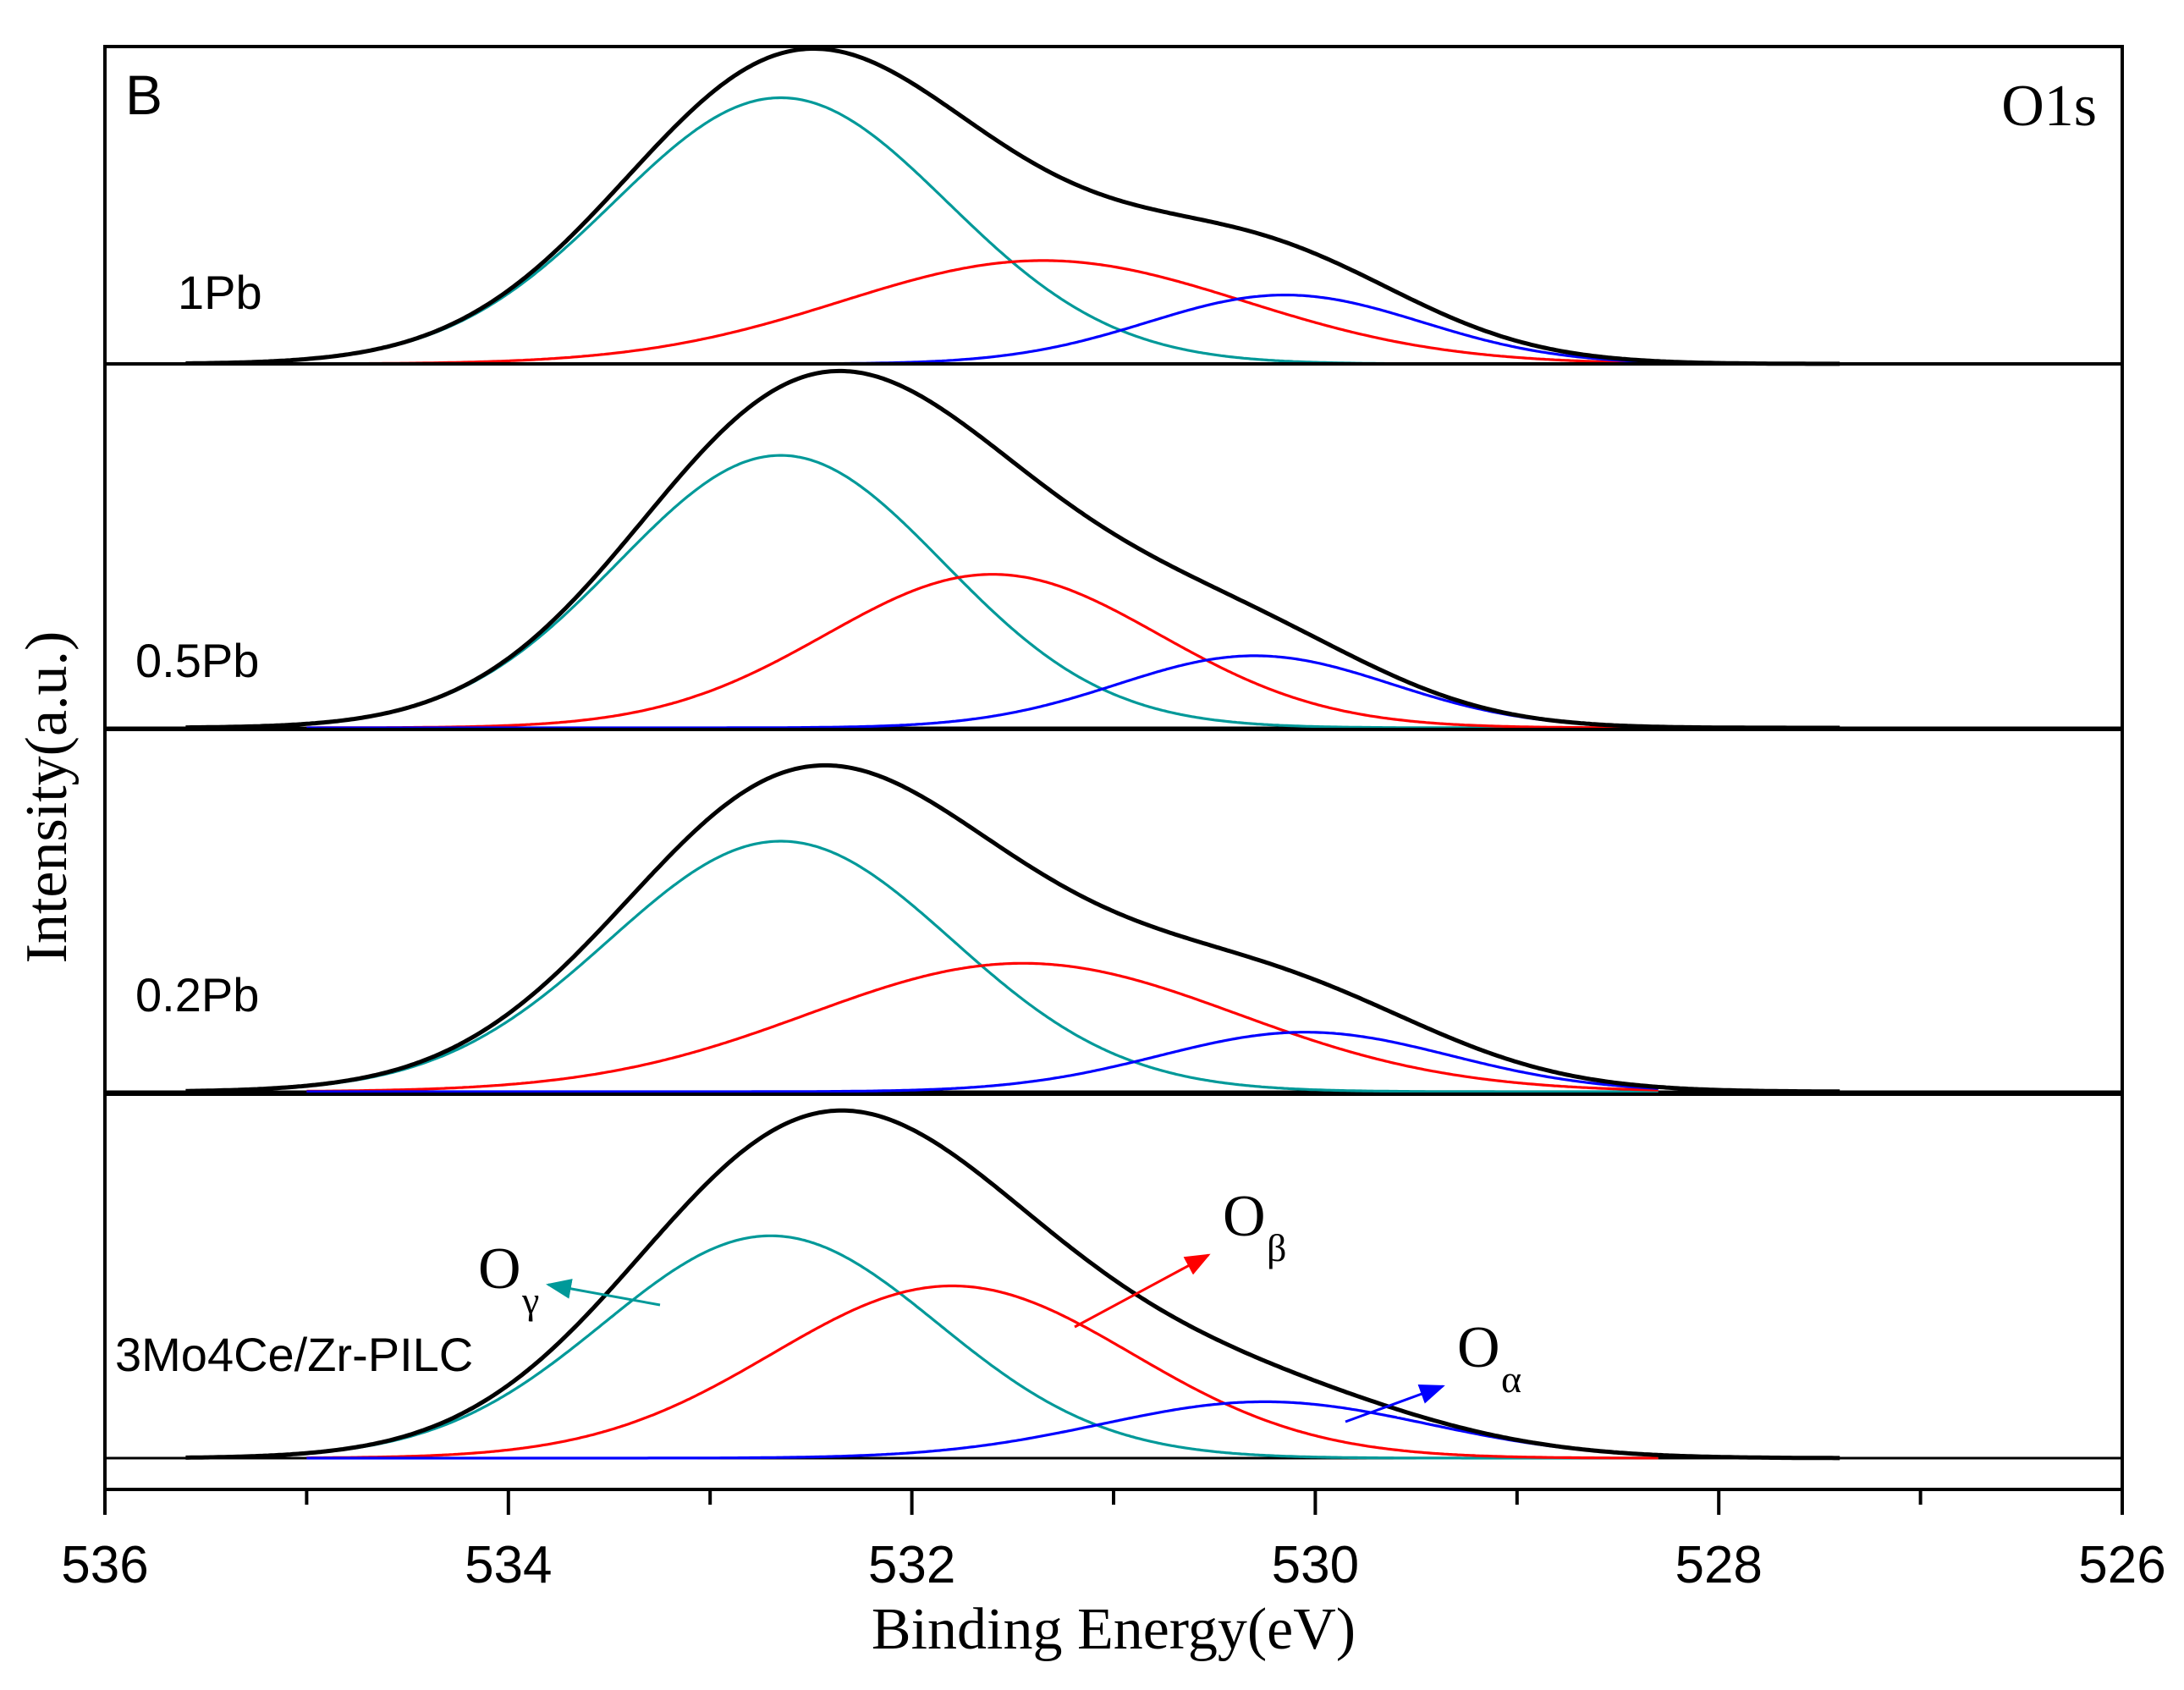  I want to click on chart-title: O1s, so click(2049, 106).